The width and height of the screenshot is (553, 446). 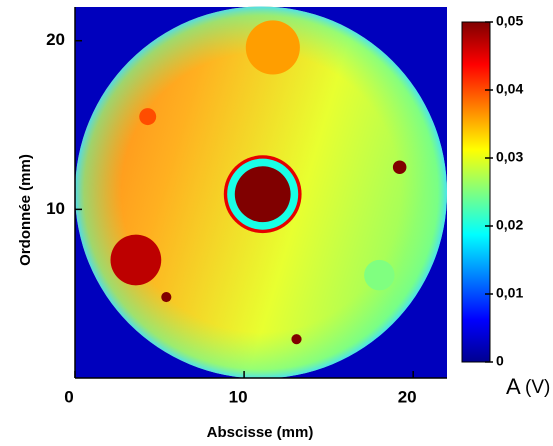 I want to click on colorbar, so click(x=476, y=192).